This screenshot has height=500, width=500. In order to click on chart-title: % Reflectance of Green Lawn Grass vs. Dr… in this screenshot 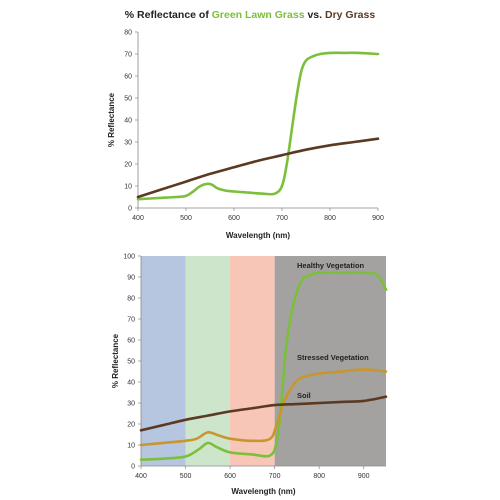, I will do `click(250, 15)`.